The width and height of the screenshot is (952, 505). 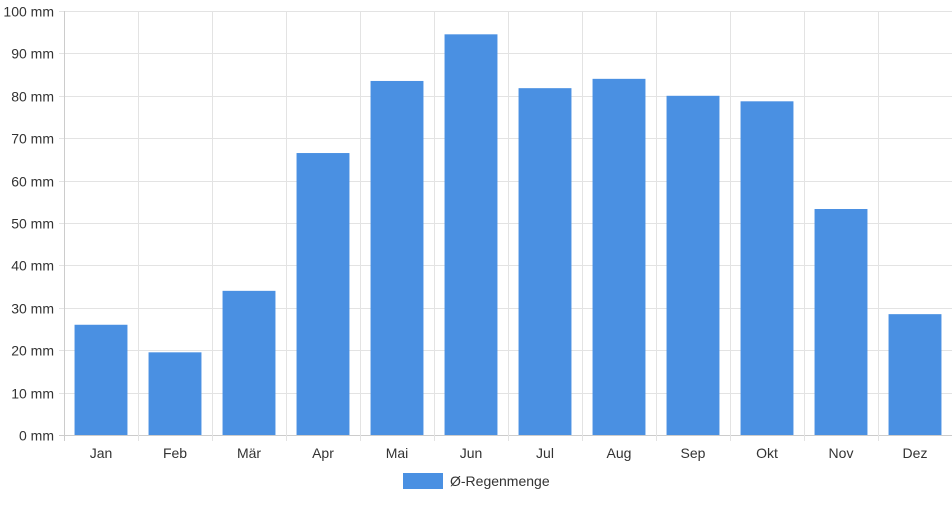 What do you see at coordinates (249, 453) in the screenshot?
I see `x-tick-label: Mär` at bounding box center [249, 453].